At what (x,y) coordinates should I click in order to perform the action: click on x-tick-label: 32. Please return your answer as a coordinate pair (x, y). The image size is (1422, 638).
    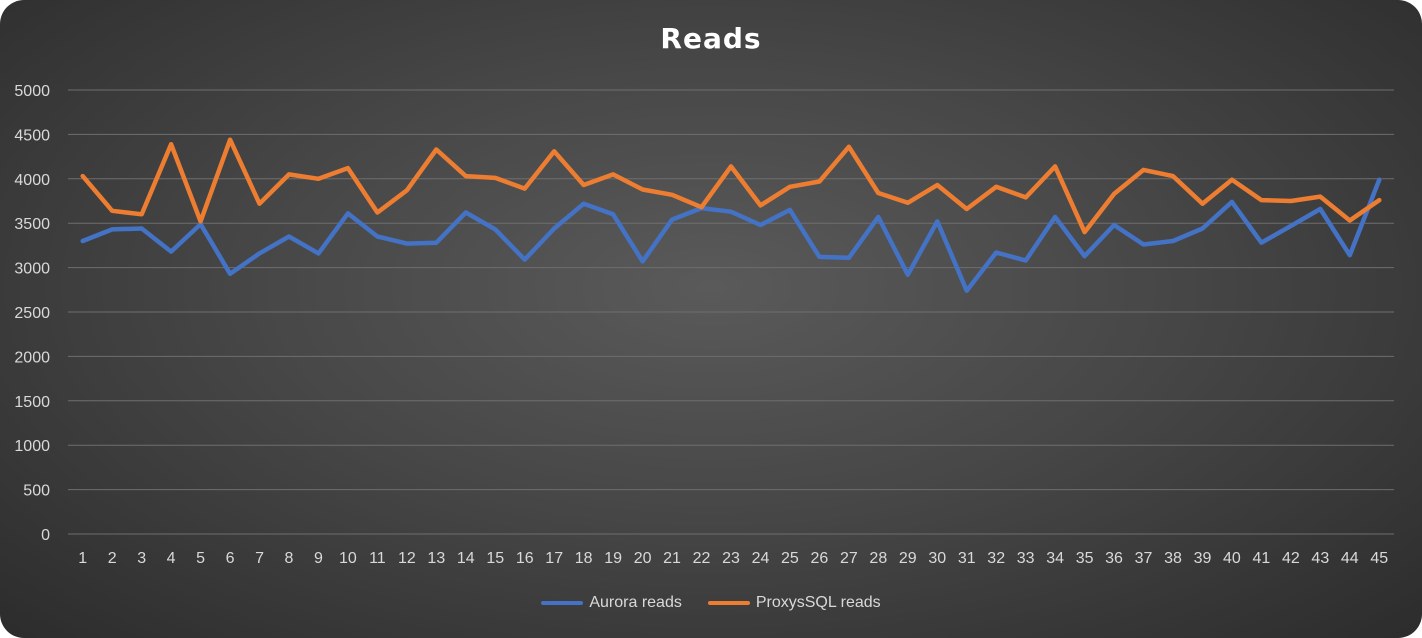
    Looking at the image, I should click on (996, 558).